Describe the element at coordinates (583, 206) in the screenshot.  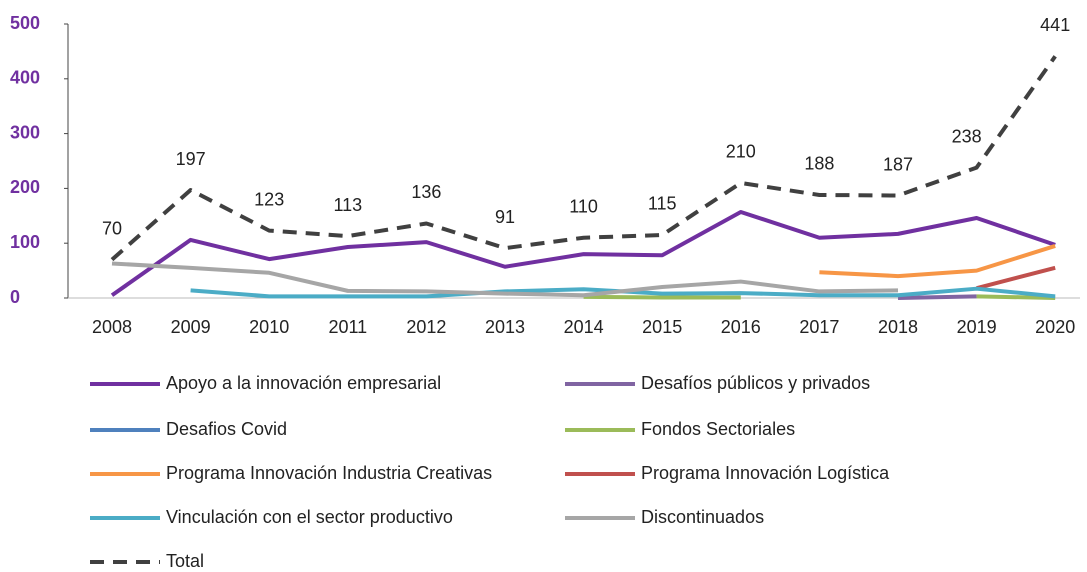
I see `data-label: 110` at that location.